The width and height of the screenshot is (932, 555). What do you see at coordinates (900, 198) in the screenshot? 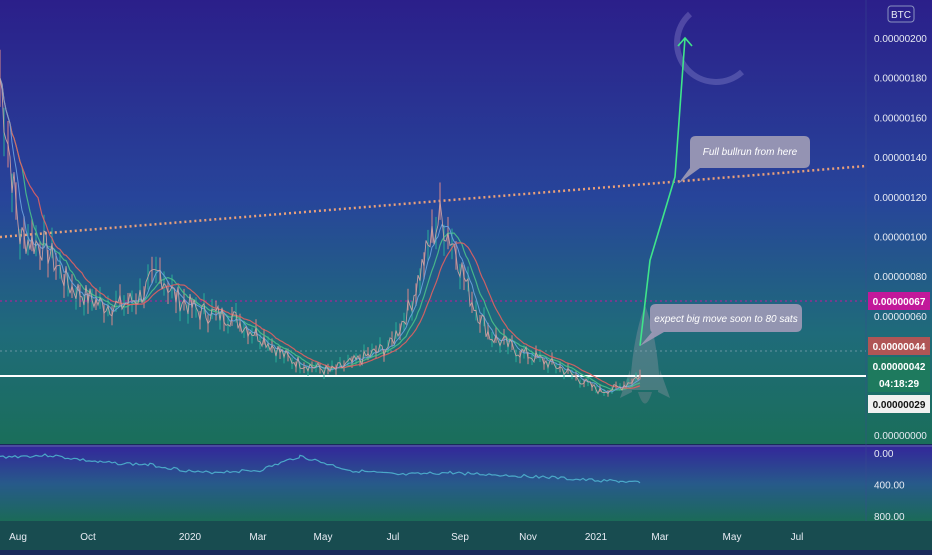
I see `price-tick-label: 0.00000120` at bounding box center [900, 198].